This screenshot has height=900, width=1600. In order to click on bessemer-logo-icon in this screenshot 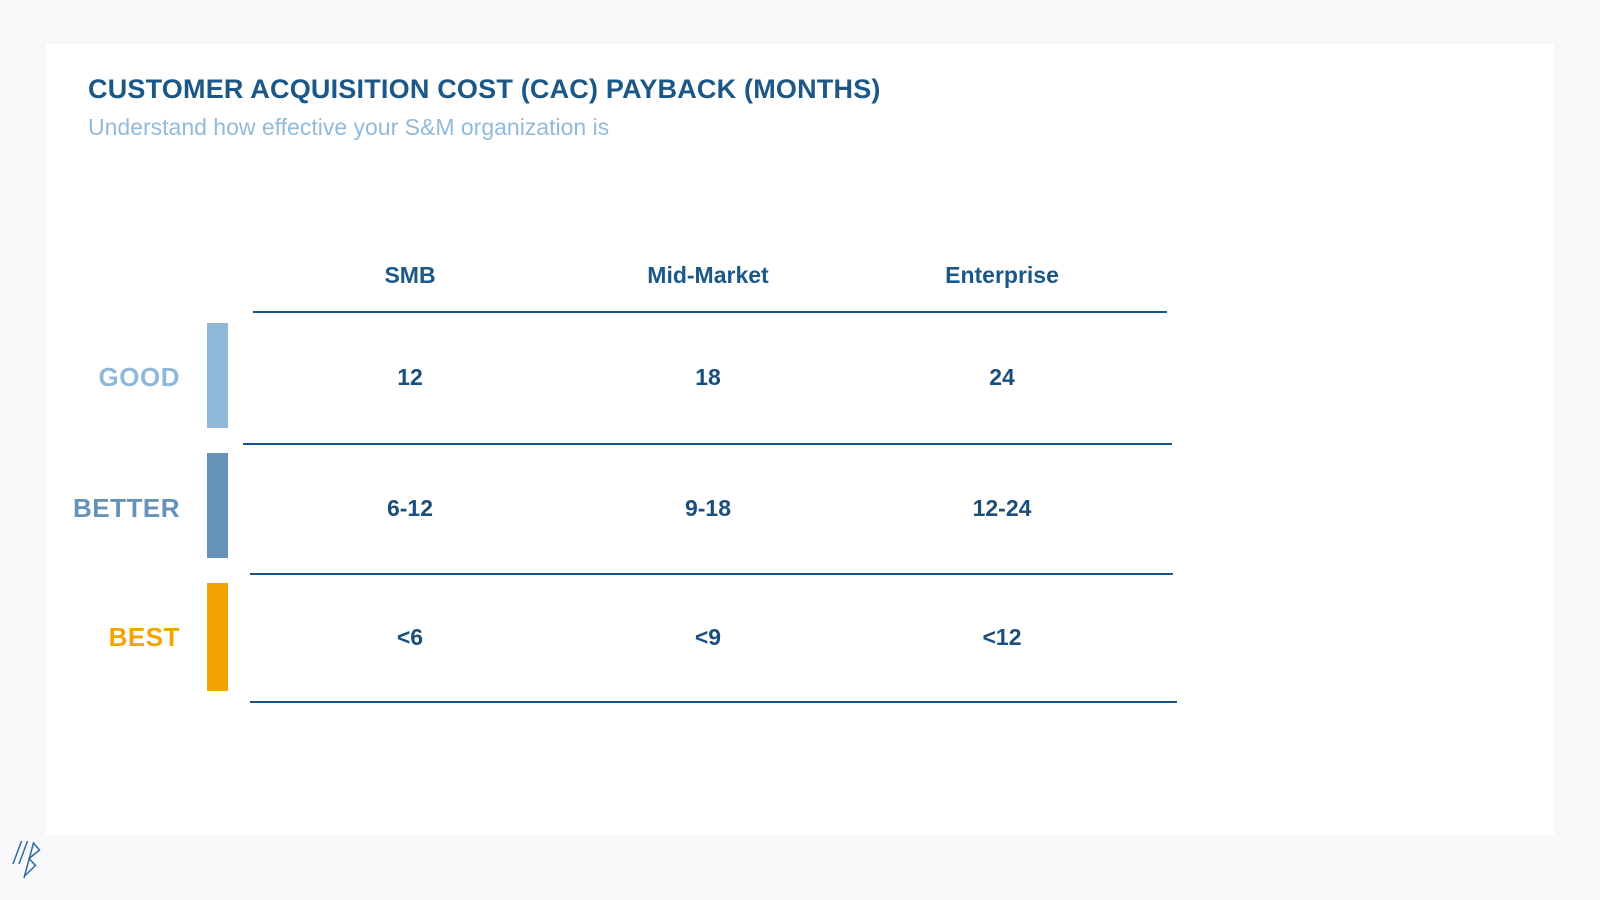, I will do `click(26, 859)`.